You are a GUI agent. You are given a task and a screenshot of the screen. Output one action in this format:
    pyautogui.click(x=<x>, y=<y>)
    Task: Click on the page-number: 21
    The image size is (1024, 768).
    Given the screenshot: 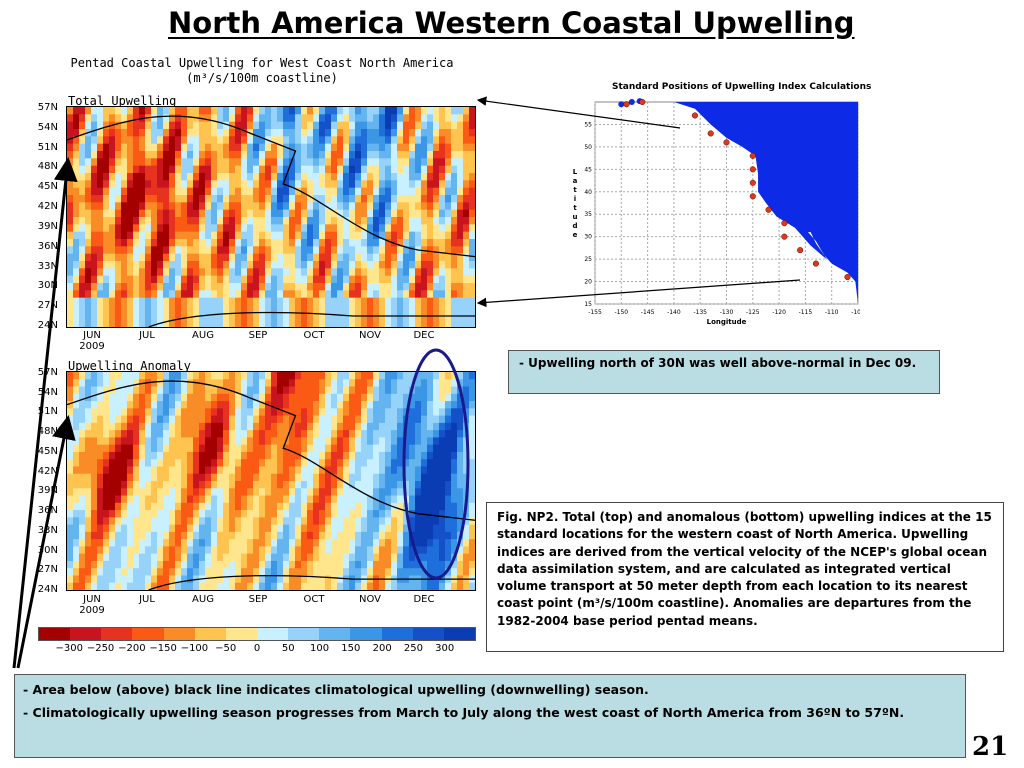 What is the action you would take?
    pyautogui.click(x=990, y=747)
    